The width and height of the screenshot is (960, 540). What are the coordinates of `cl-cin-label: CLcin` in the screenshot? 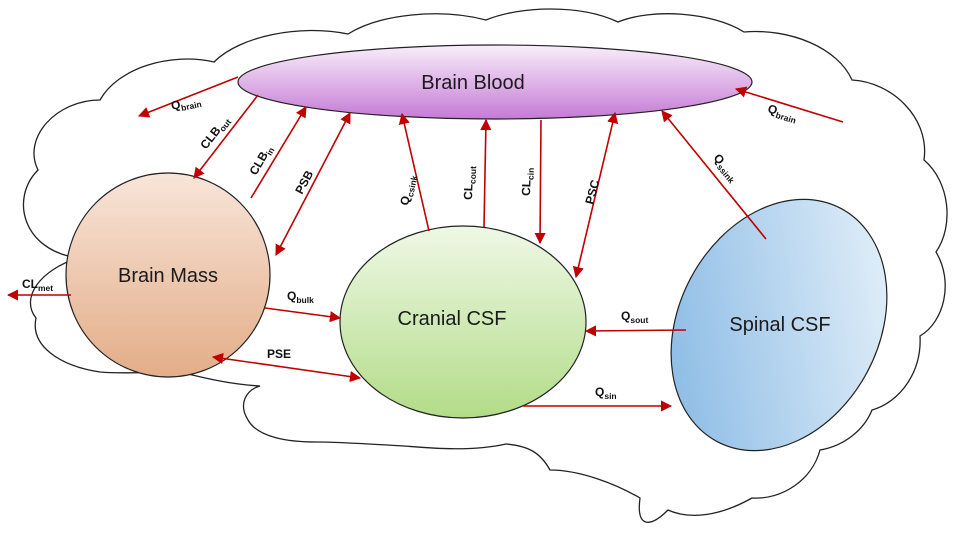 It's located at (527, 181).